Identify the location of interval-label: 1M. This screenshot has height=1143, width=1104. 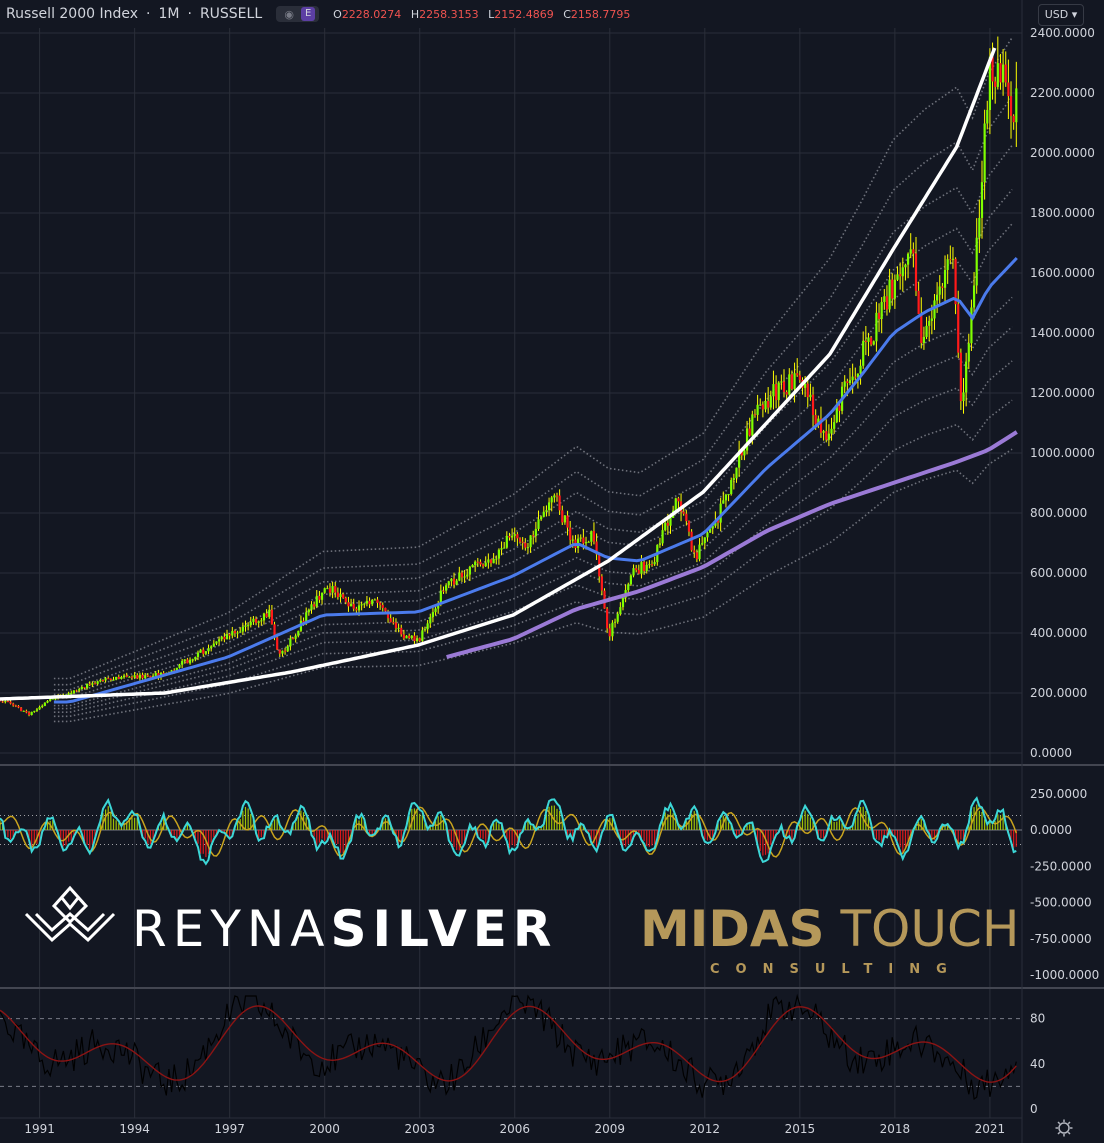
(169, 14).